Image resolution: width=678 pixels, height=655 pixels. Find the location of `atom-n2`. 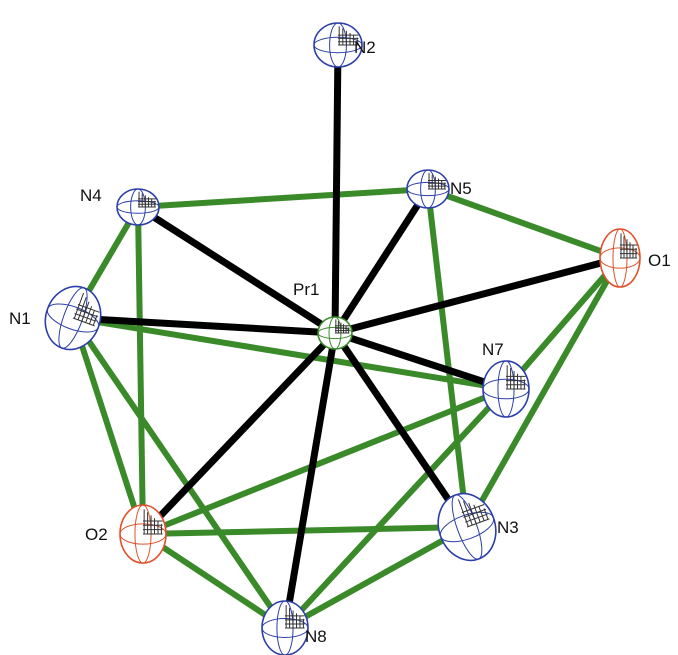

atom-n2 is located at coordinates (338, 45).